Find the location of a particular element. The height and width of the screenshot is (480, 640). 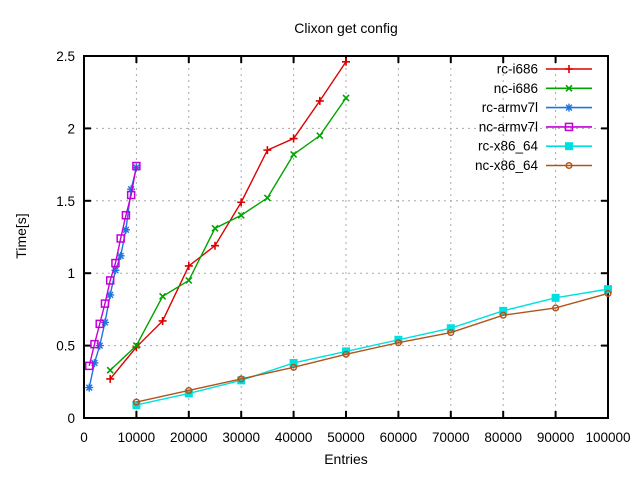

x-tick-label: 50000 is located at coordinates (346, 437).